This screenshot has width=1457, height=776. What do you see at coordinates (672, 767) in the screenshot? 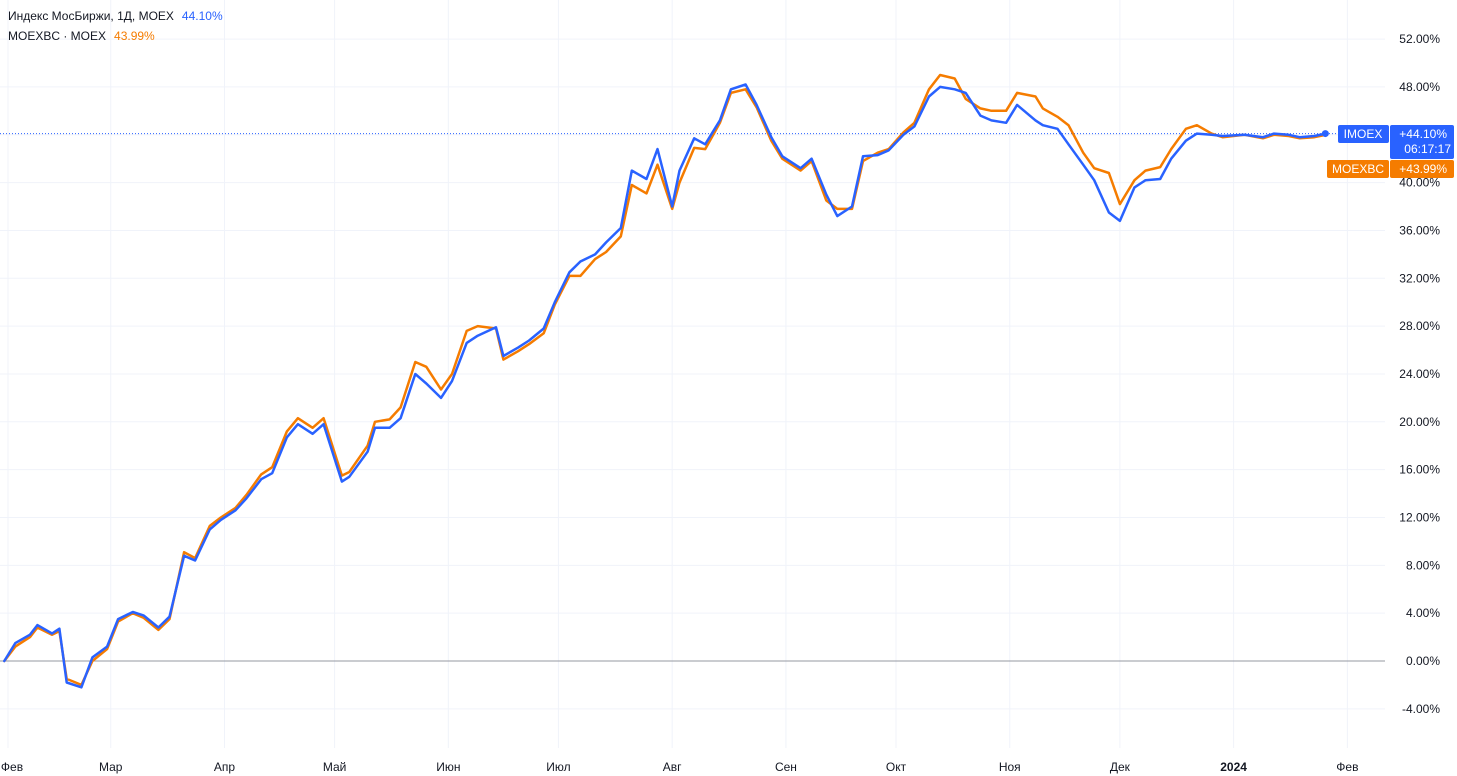
I see `x-tick-label: Авг` at bounding box center [672, 767].